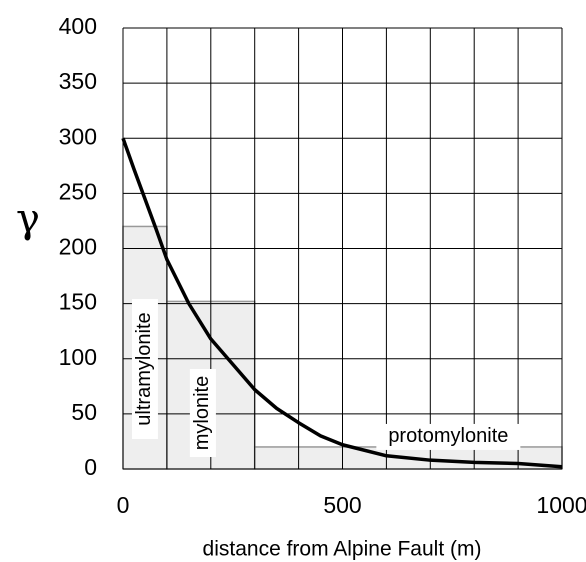 The width and height of the screenshot is (586, 562). I want to click on y-tick-label: 100, so click(78, 357).